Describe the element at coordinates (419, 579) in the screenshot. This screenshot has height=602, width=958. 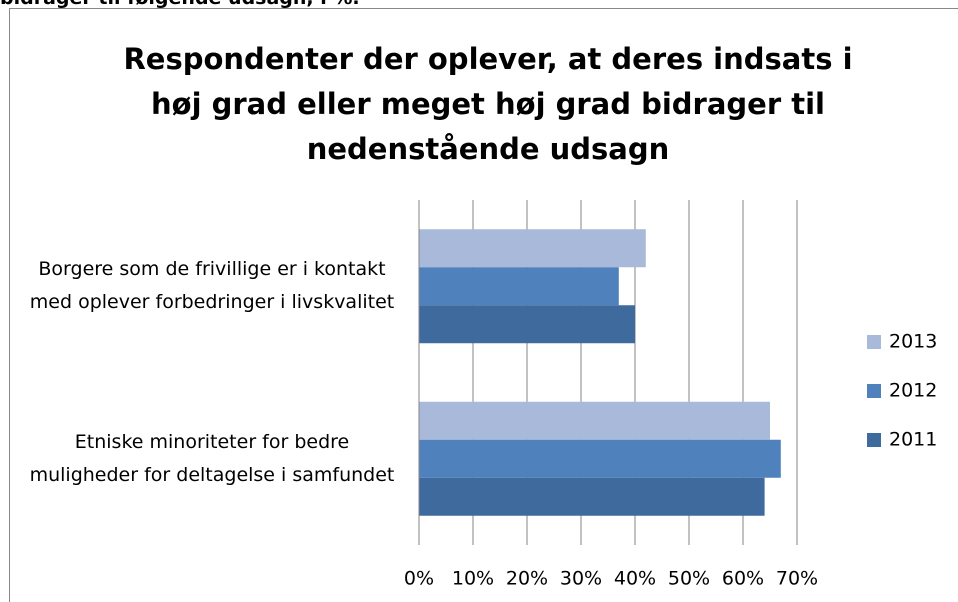
I see `x-tick-label: 0%` at that location.